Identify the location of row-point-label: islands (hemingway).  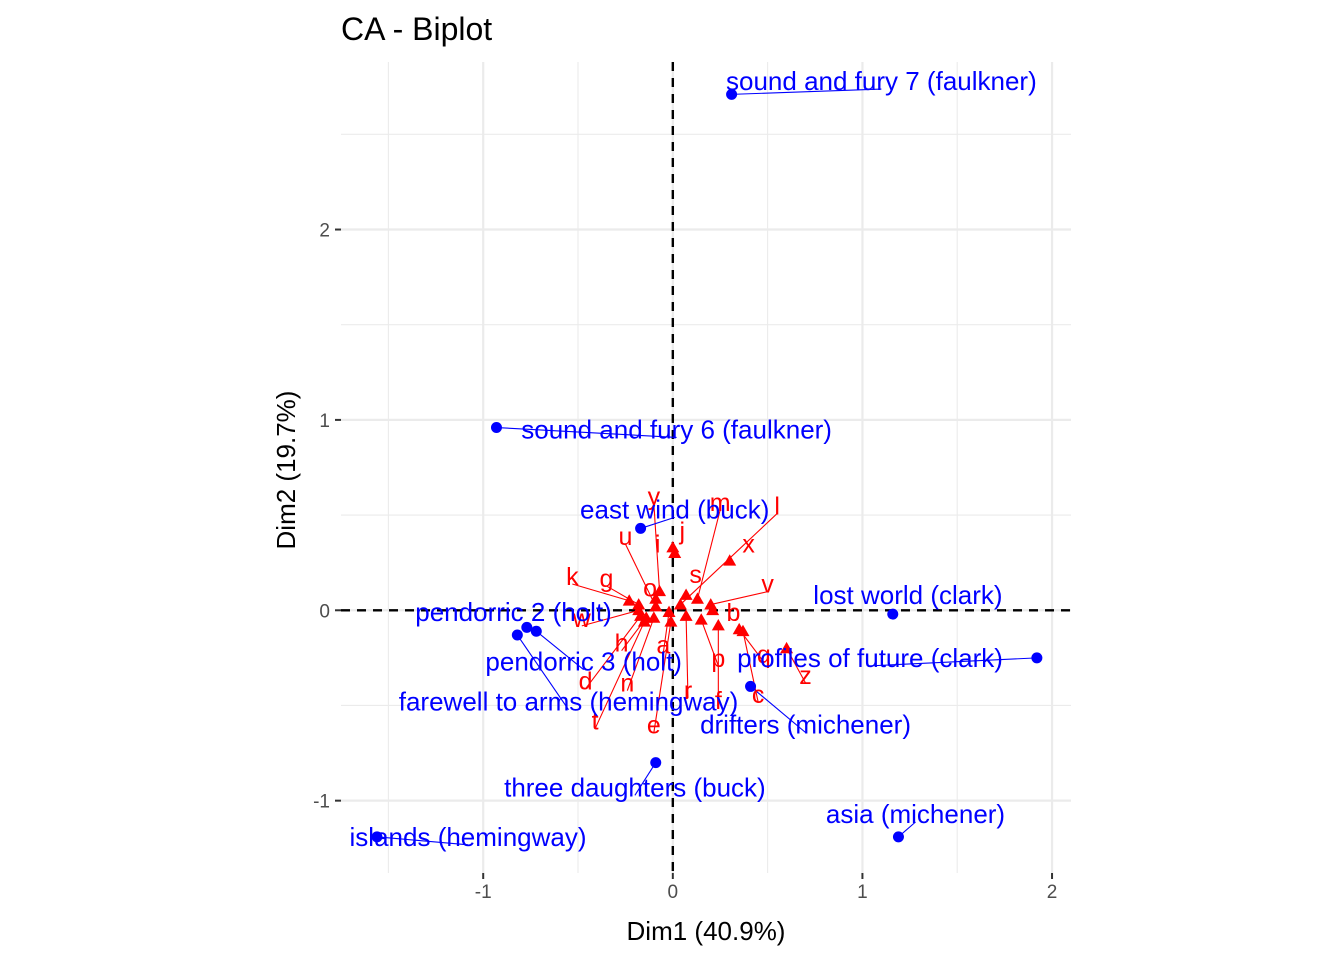
(468, 837).